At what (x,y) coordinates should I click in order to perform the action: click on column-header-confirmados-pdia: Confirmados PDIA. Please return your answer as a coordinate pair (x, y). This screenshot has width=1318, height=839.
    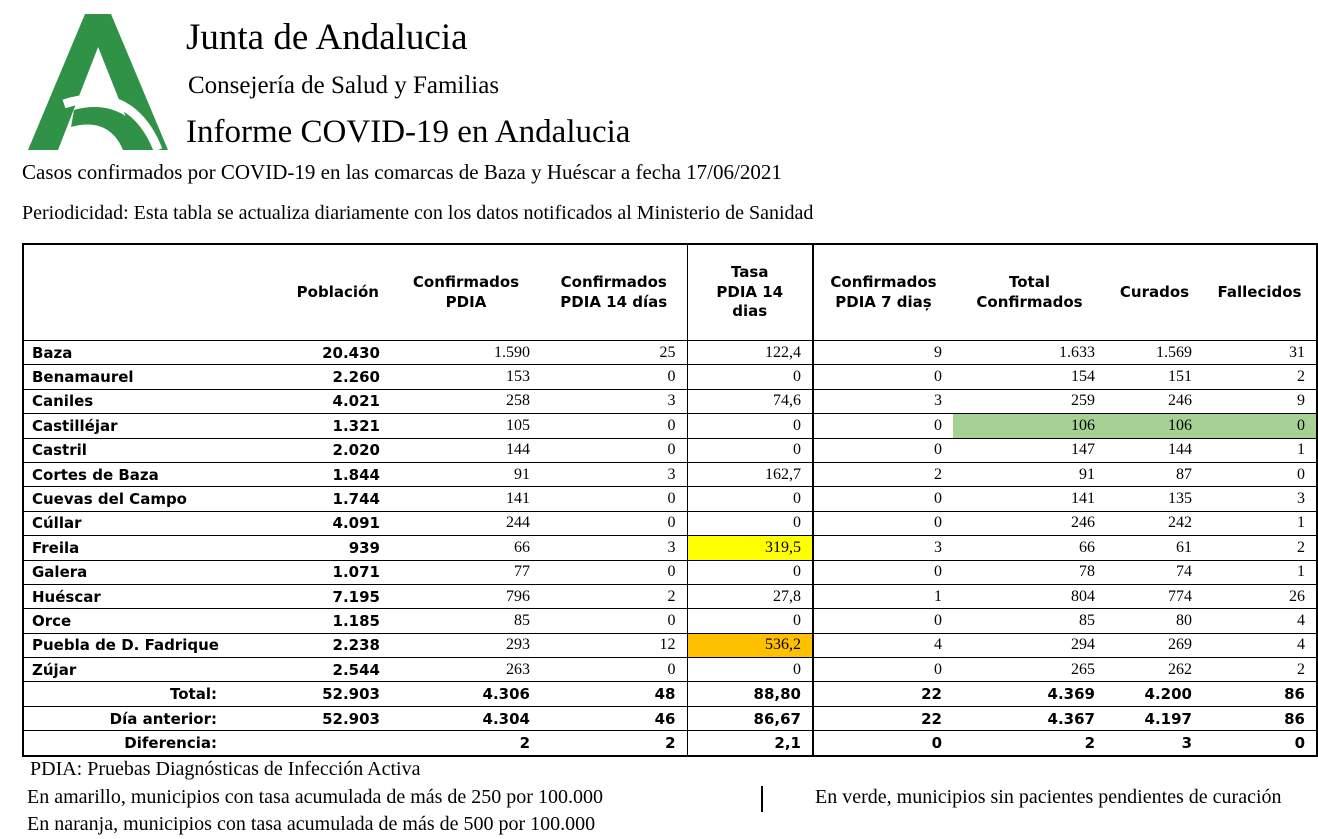
    Looking at the image, I should click on (466, 292).